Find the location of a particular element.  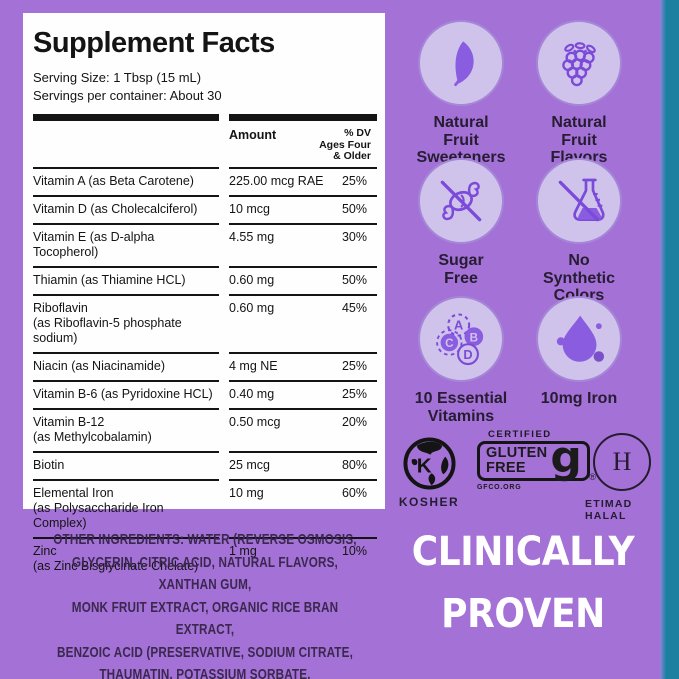

claim-line: CLINICALLY is located at coordinates (523, 552).